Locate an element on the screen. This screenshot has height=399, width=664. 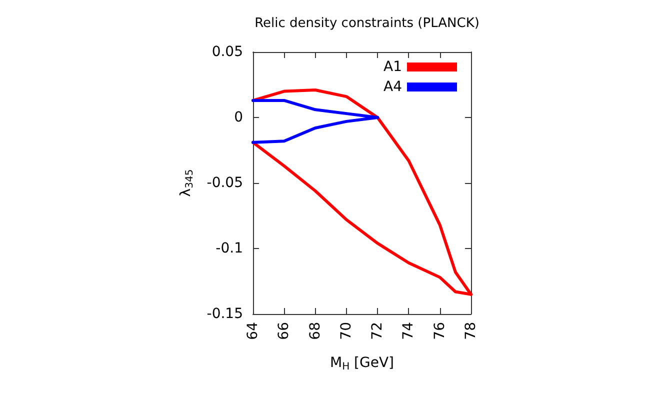
legend-label: A4 is located at coordinates (393, 87).